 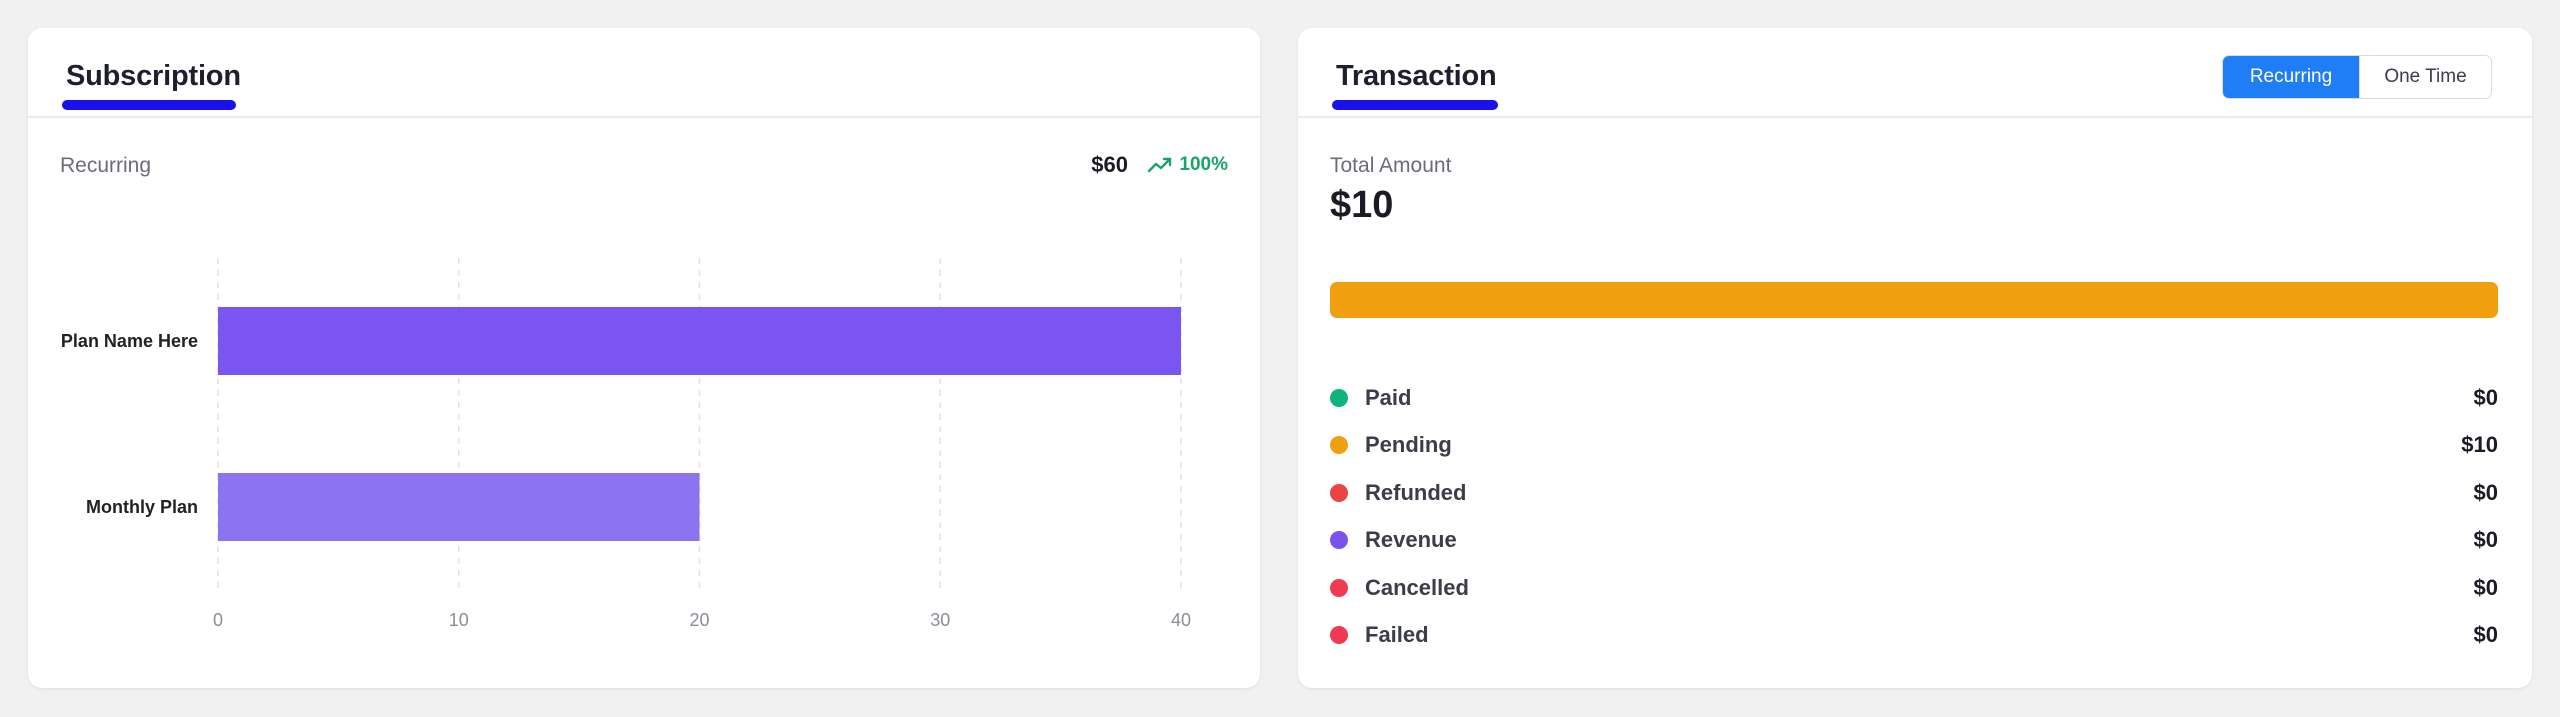 What do you see at coordinates (1416, 76) in the screenshot?
I see `transaction-title: Transaction` at bounding box center [1416, 76].